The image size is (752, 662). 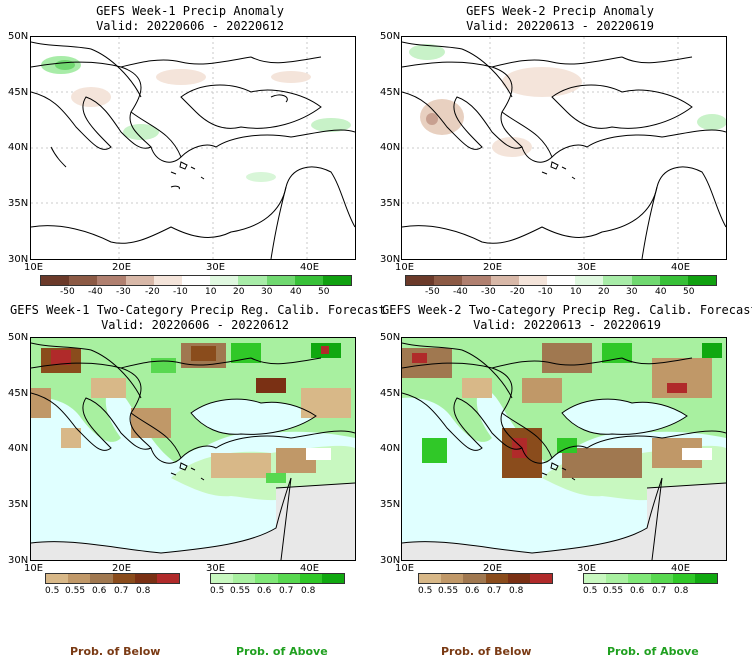 What do you see at coordinates (405, 267) in the screenshot?
I see `p2-lon-10: 10E` at bounding box center [405, 267].